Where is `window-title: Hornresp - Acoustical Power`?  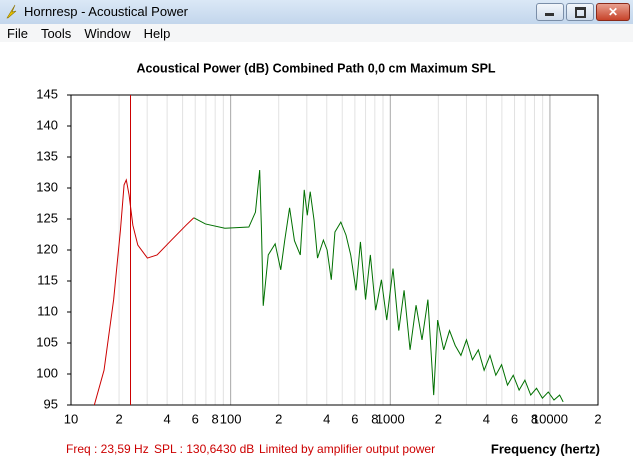 window-title: Hornresp - Acoustical Power is located at coordinates (106, 11).